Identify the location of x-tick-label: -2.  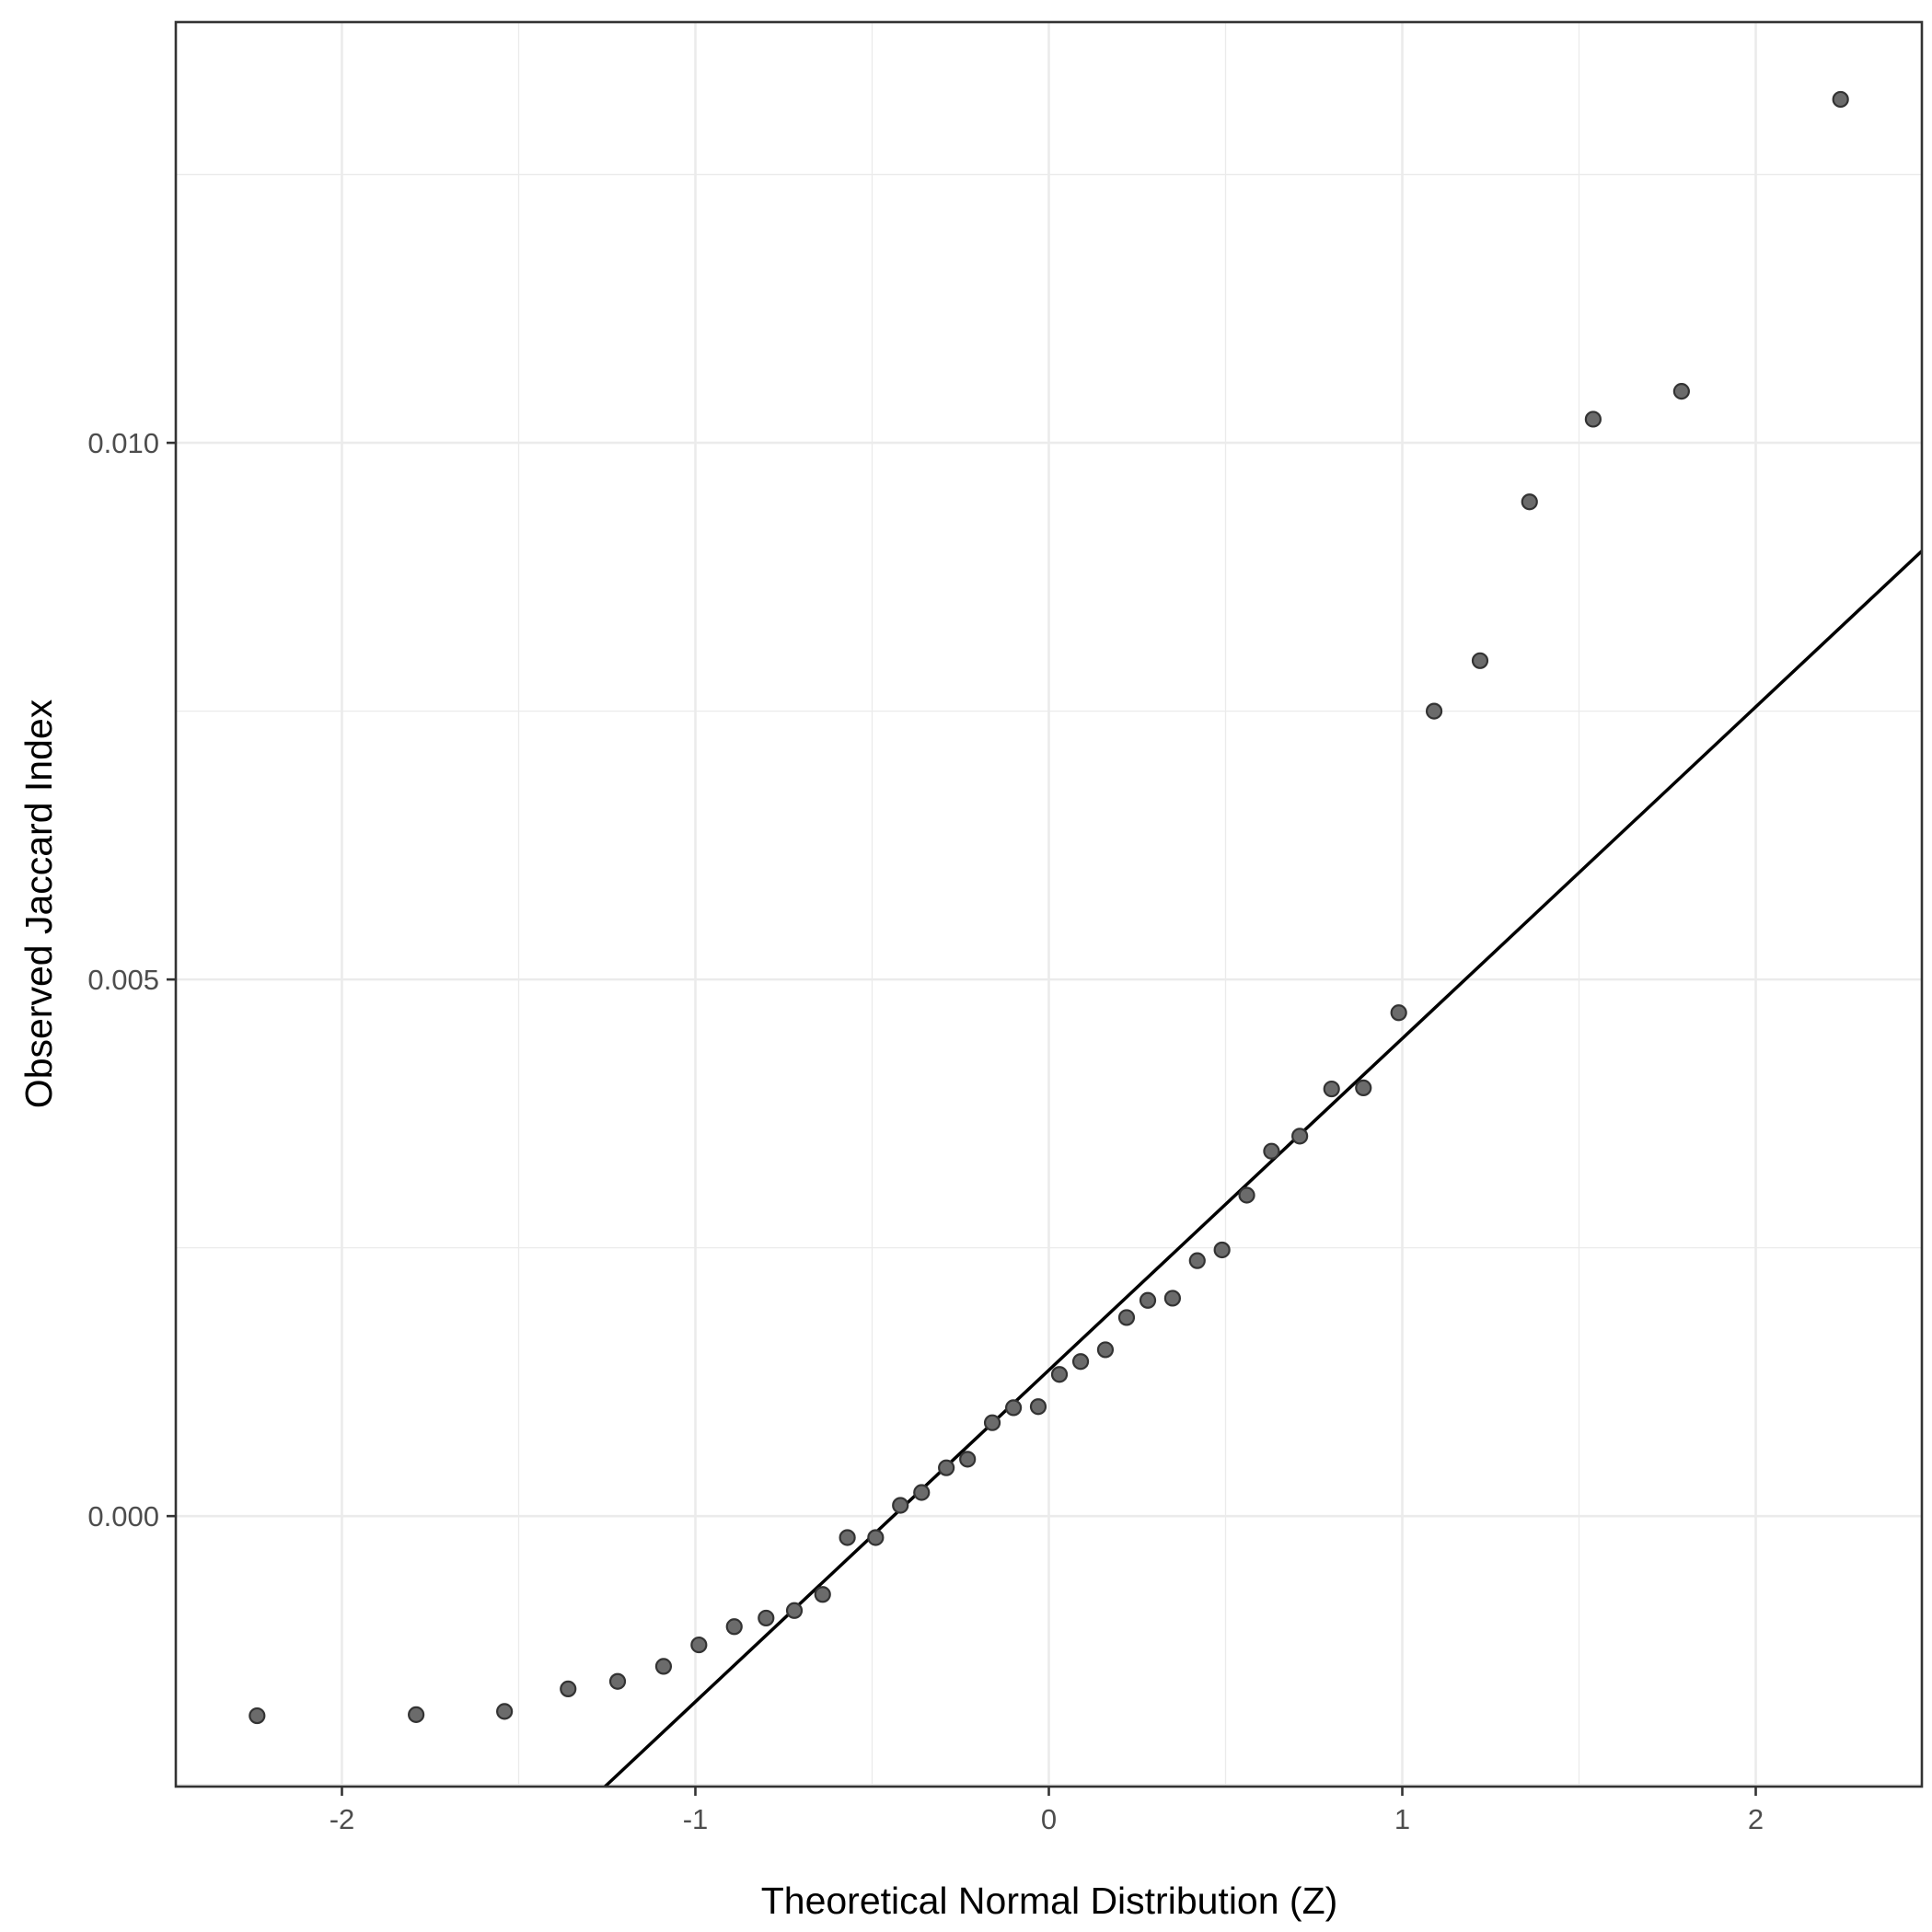
(343, 1819).